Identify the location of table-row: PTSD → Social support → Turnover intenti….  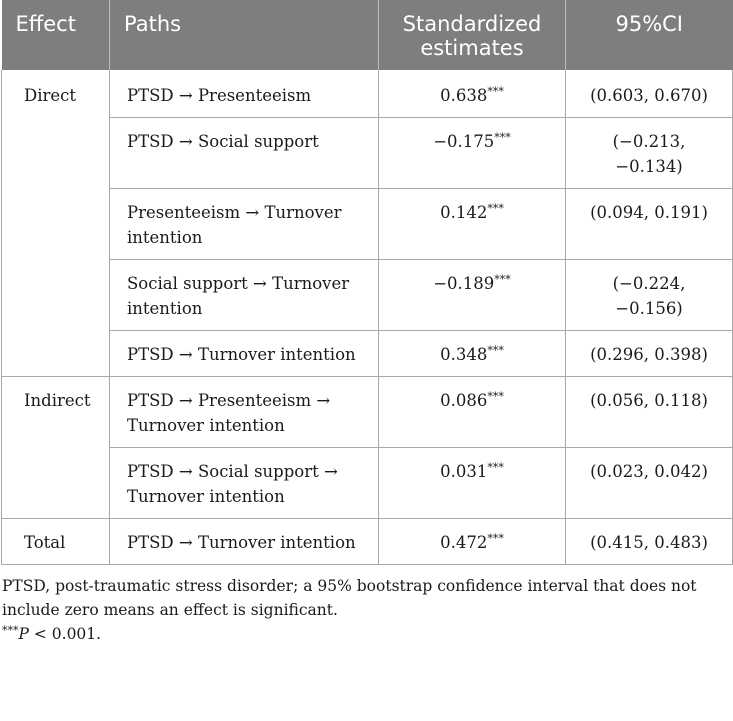
(367, 483).